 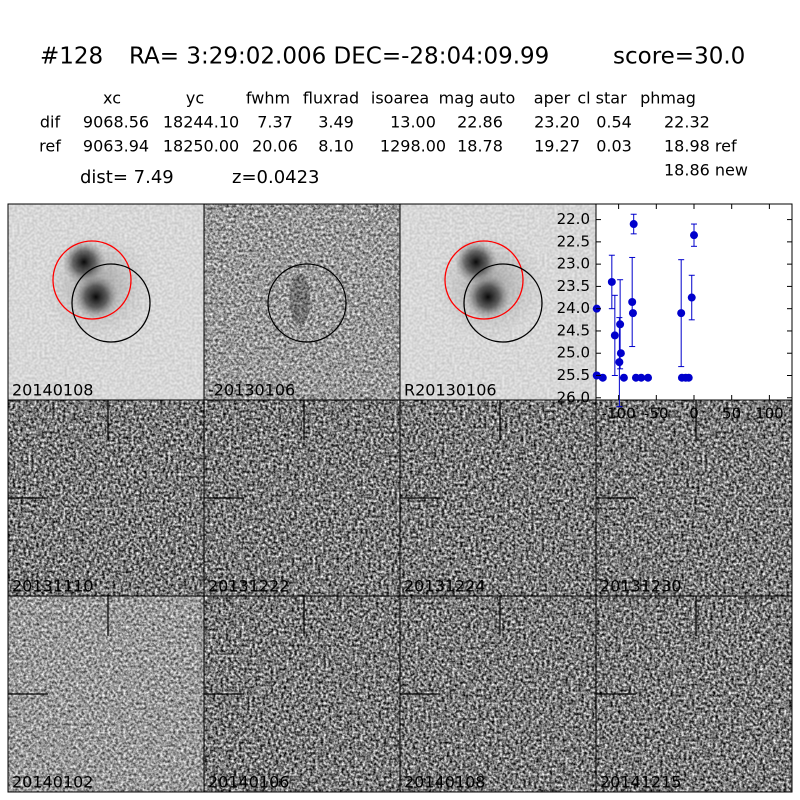 What do you see at coordinates (400, 98) in the screenshot?
I see `column-header: isoarea` at bounding box center [400, 98].